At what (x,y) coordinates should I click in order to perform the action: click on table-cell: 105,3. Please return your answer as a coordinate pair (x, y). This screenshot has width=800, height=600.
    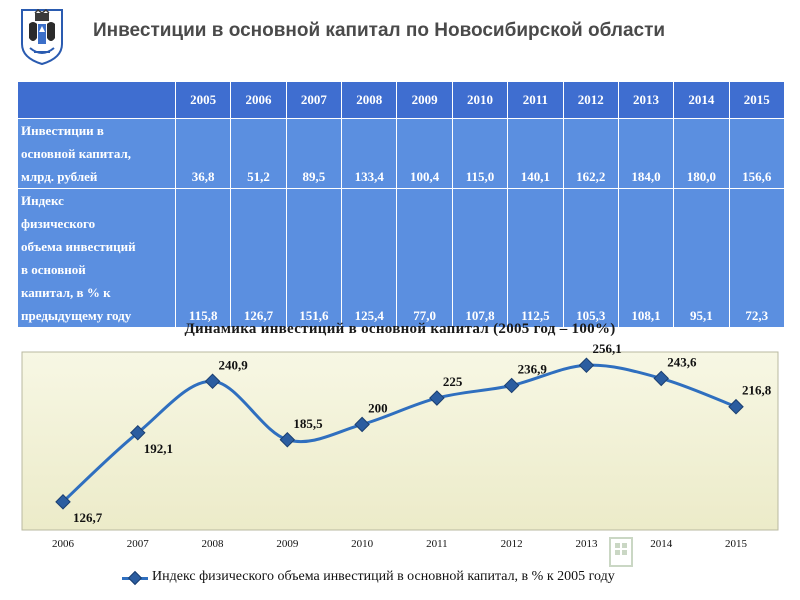
    Looking at the image, I should click on (590, 258).